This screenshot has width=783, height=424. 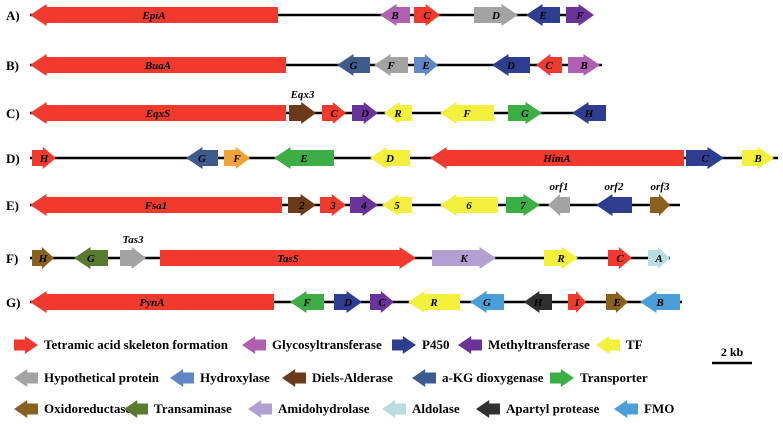 I want to click on gene-above-label: Tas3, so click(x=133, y=240).